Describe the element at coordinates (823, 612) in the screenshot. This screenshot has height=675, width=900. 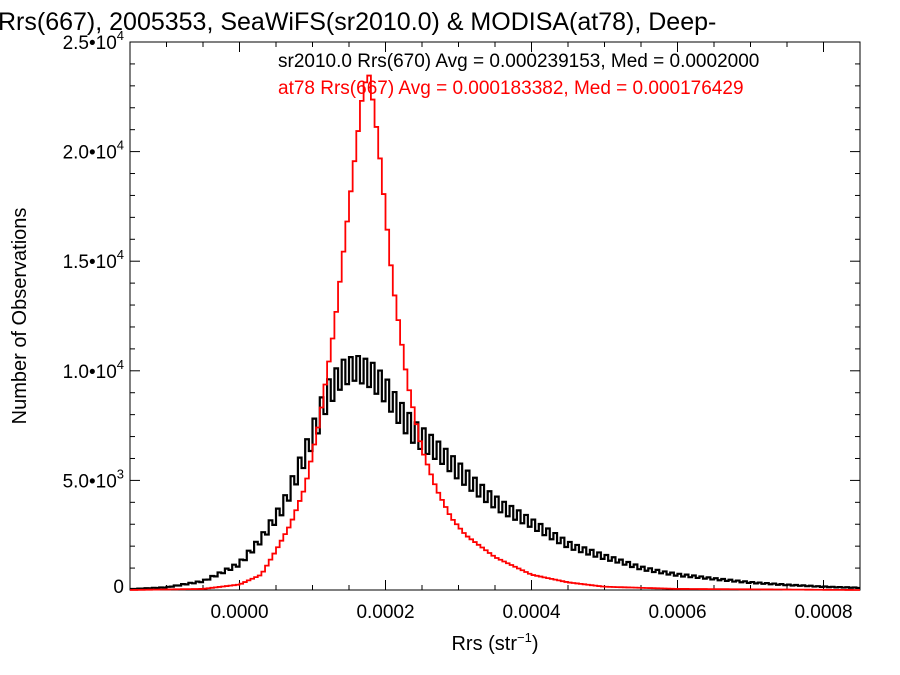
I see `x-tick-label: 0.0008` at that location.